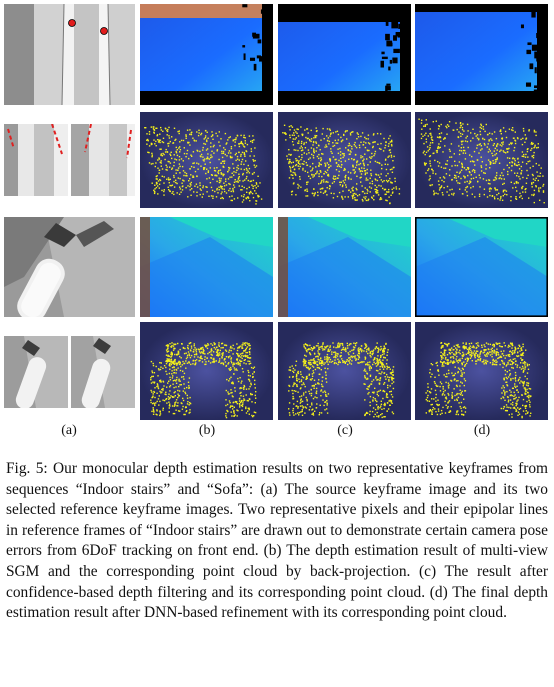  I want to click on subfigure-label-a: (a), so click(69, 431).